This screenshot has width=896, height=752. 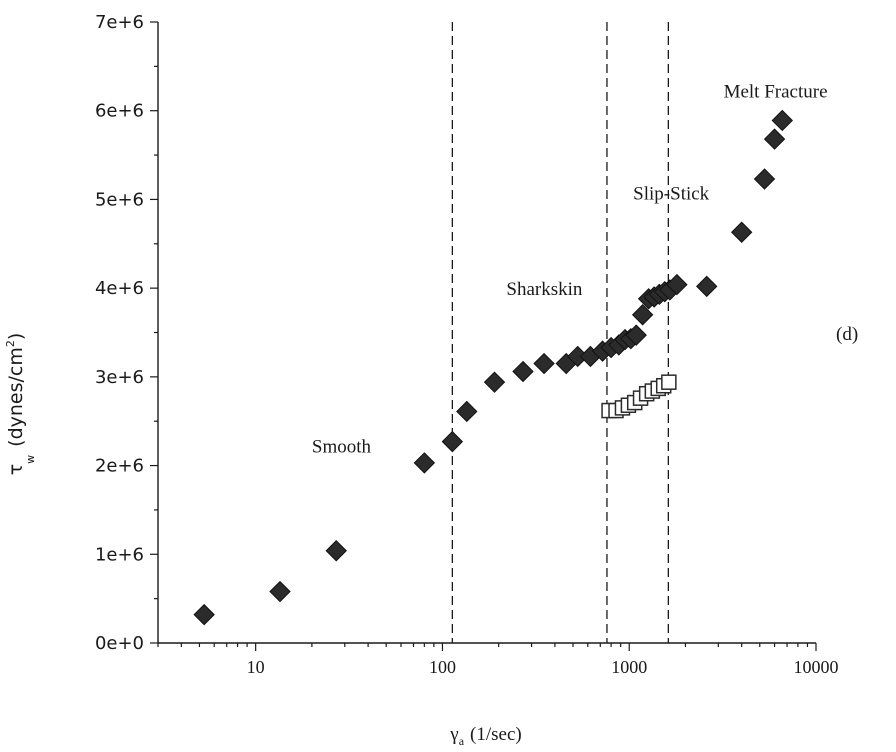 I want to click on svg-text:τw(dynes/cm2): τw (dynes/cm2), so click(x=20, y=404).